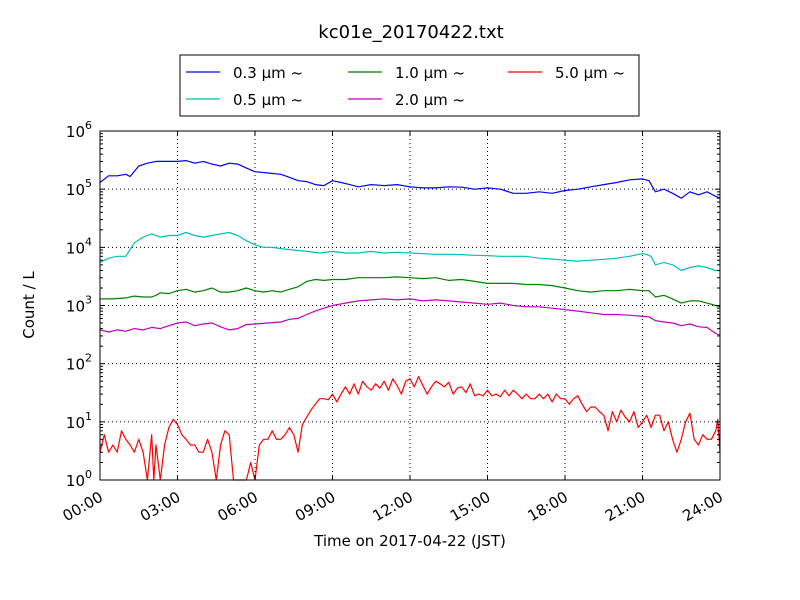  I want to click on y-tick-label: 10⁰, so click(79, 479).